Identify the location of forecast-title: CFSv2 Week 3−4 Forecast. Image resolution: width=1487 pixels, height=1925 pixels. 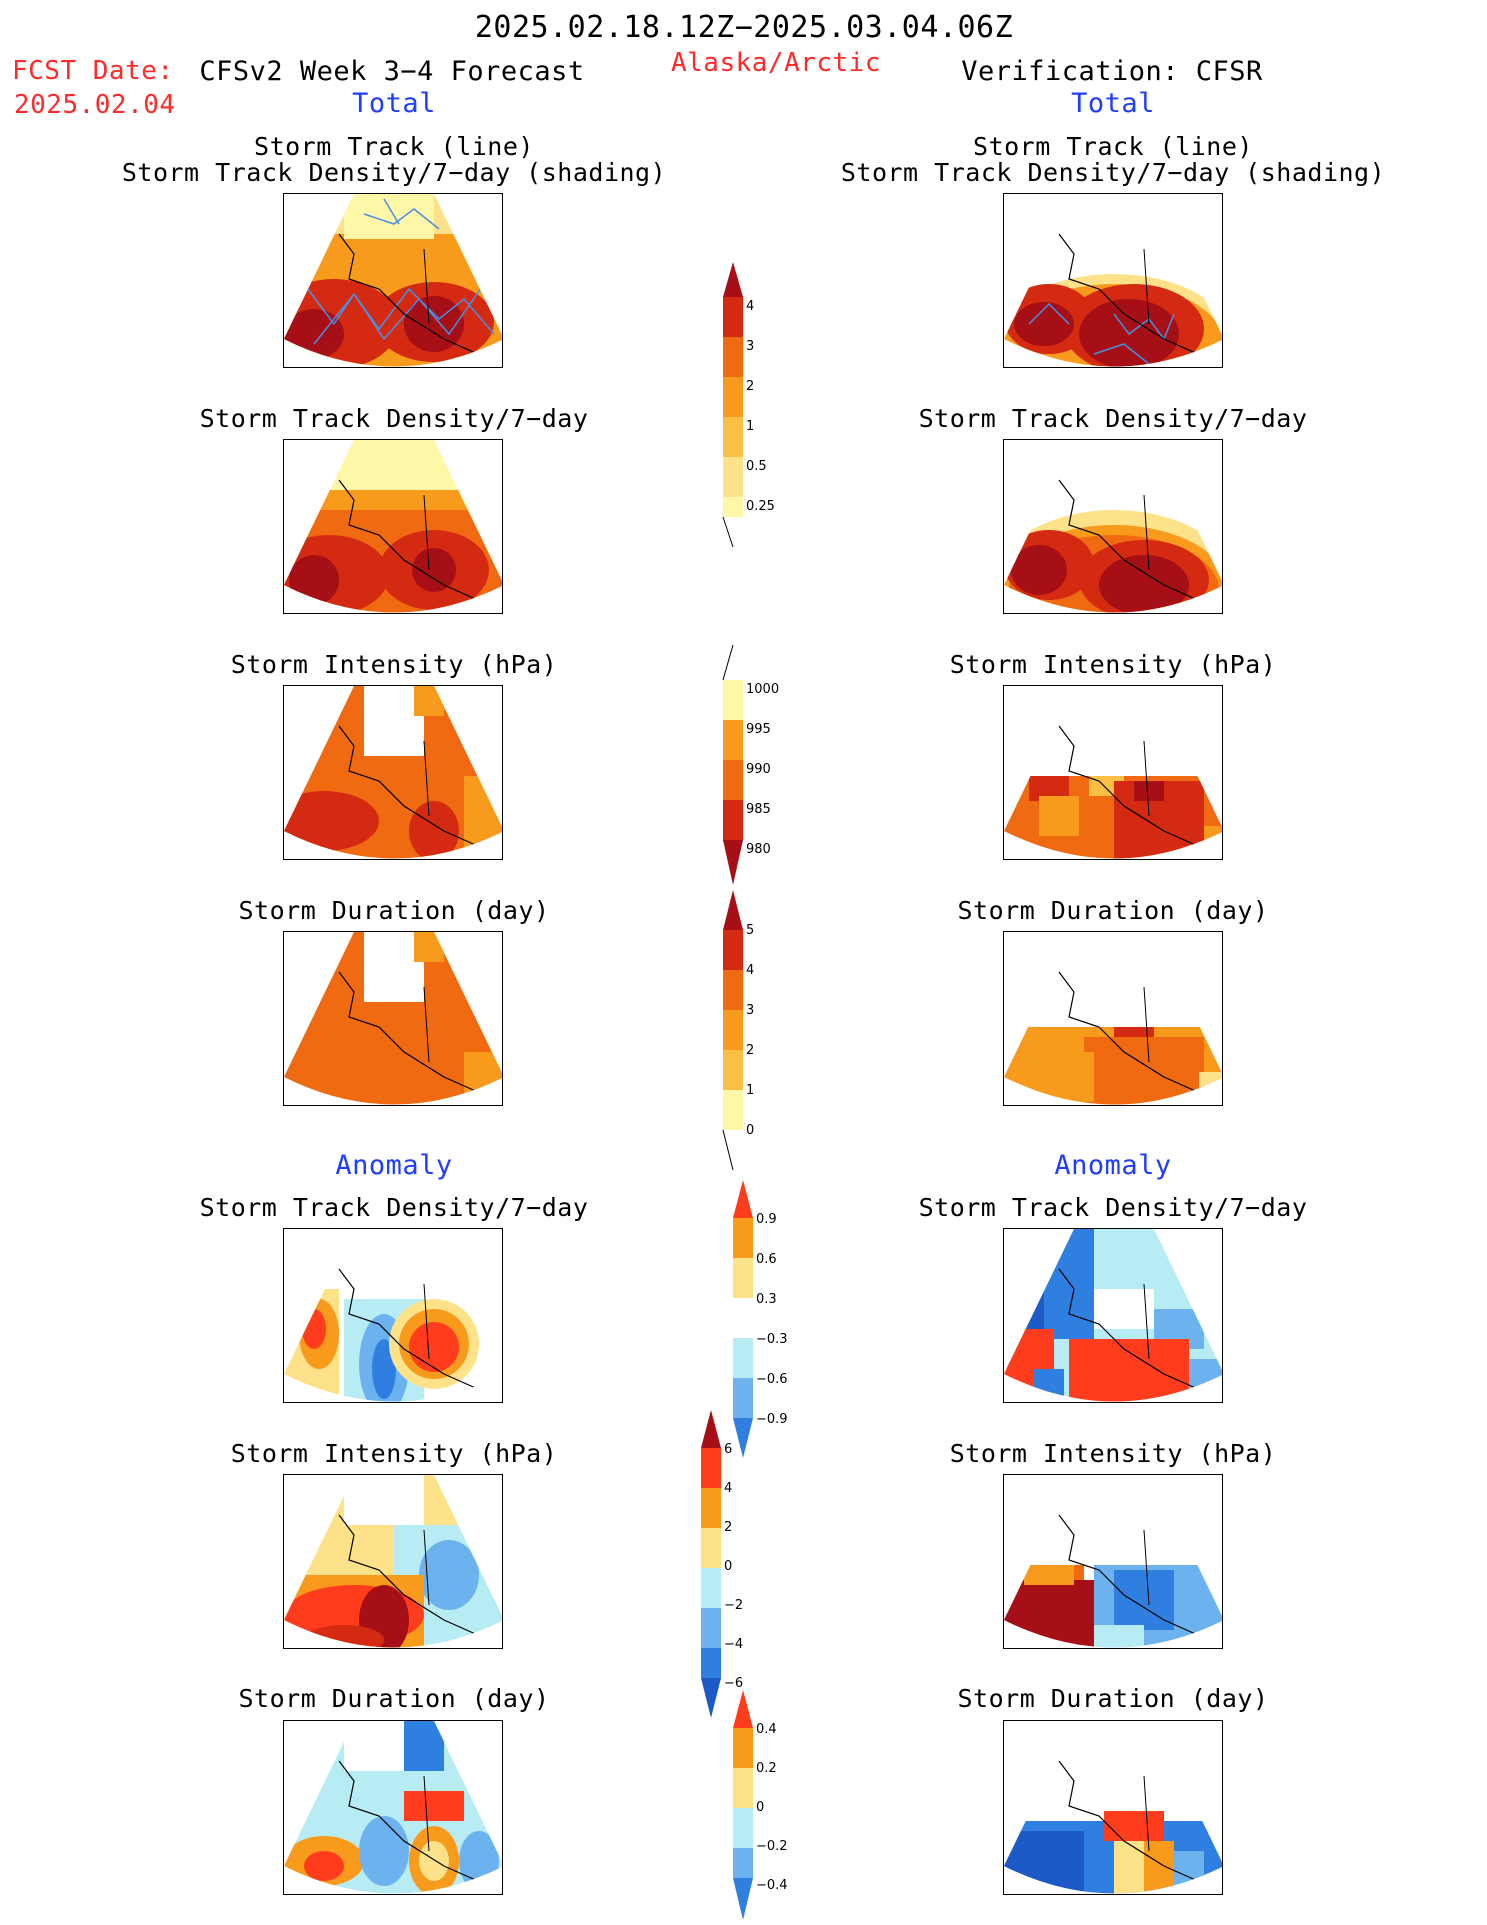
(392, 71).